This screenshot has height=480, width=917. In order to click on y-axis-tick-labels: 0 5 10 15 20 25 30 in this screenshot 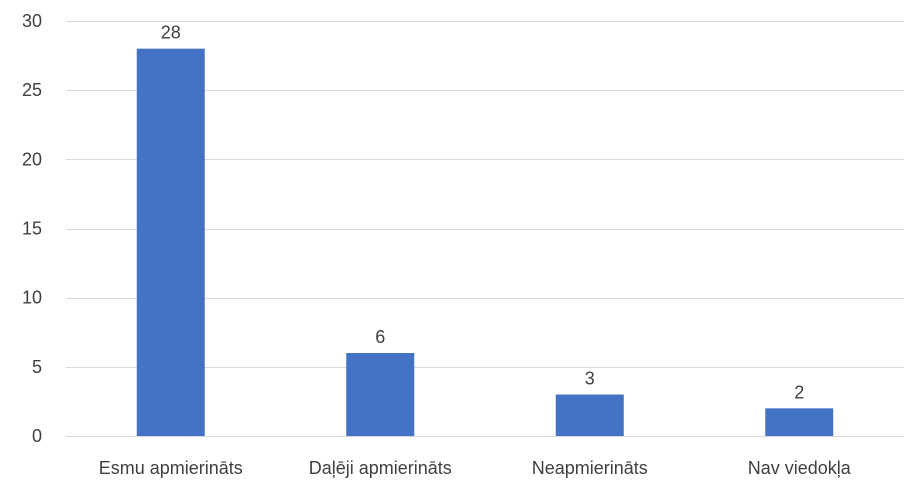, I will do `click(32, 228)`.